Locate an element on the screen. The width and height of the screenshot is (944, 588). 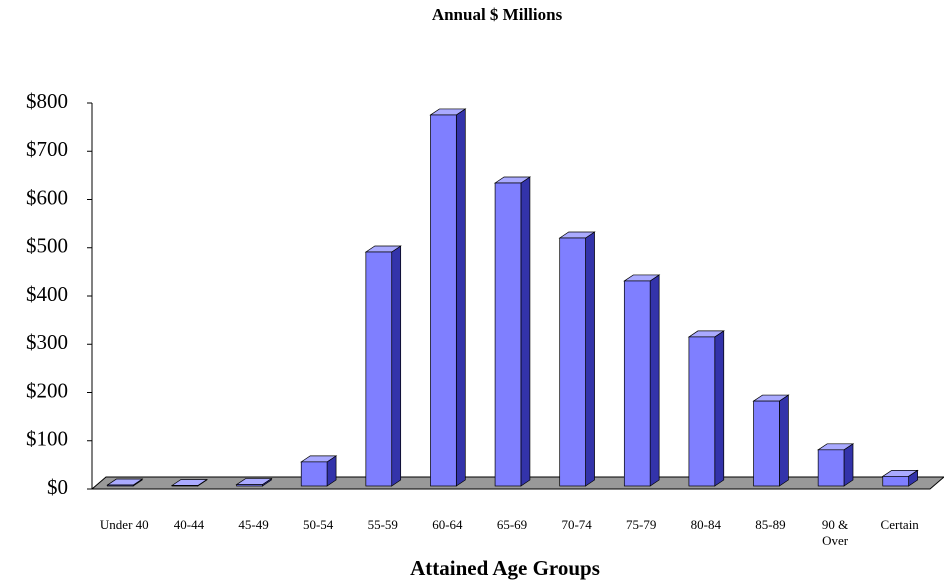
x-tick-label: 55-59 is located at coordinates (382, 524).